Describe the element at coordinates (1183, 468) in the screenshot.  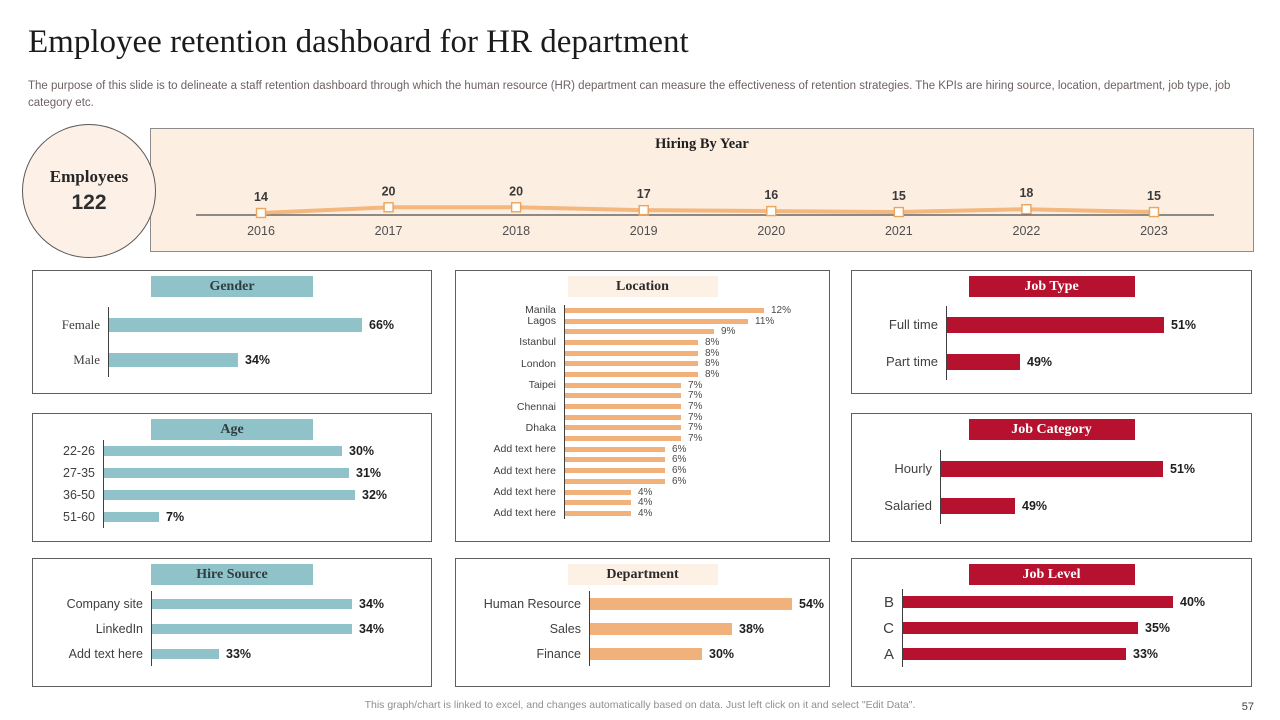
I see `value-label: 51%` at that location.